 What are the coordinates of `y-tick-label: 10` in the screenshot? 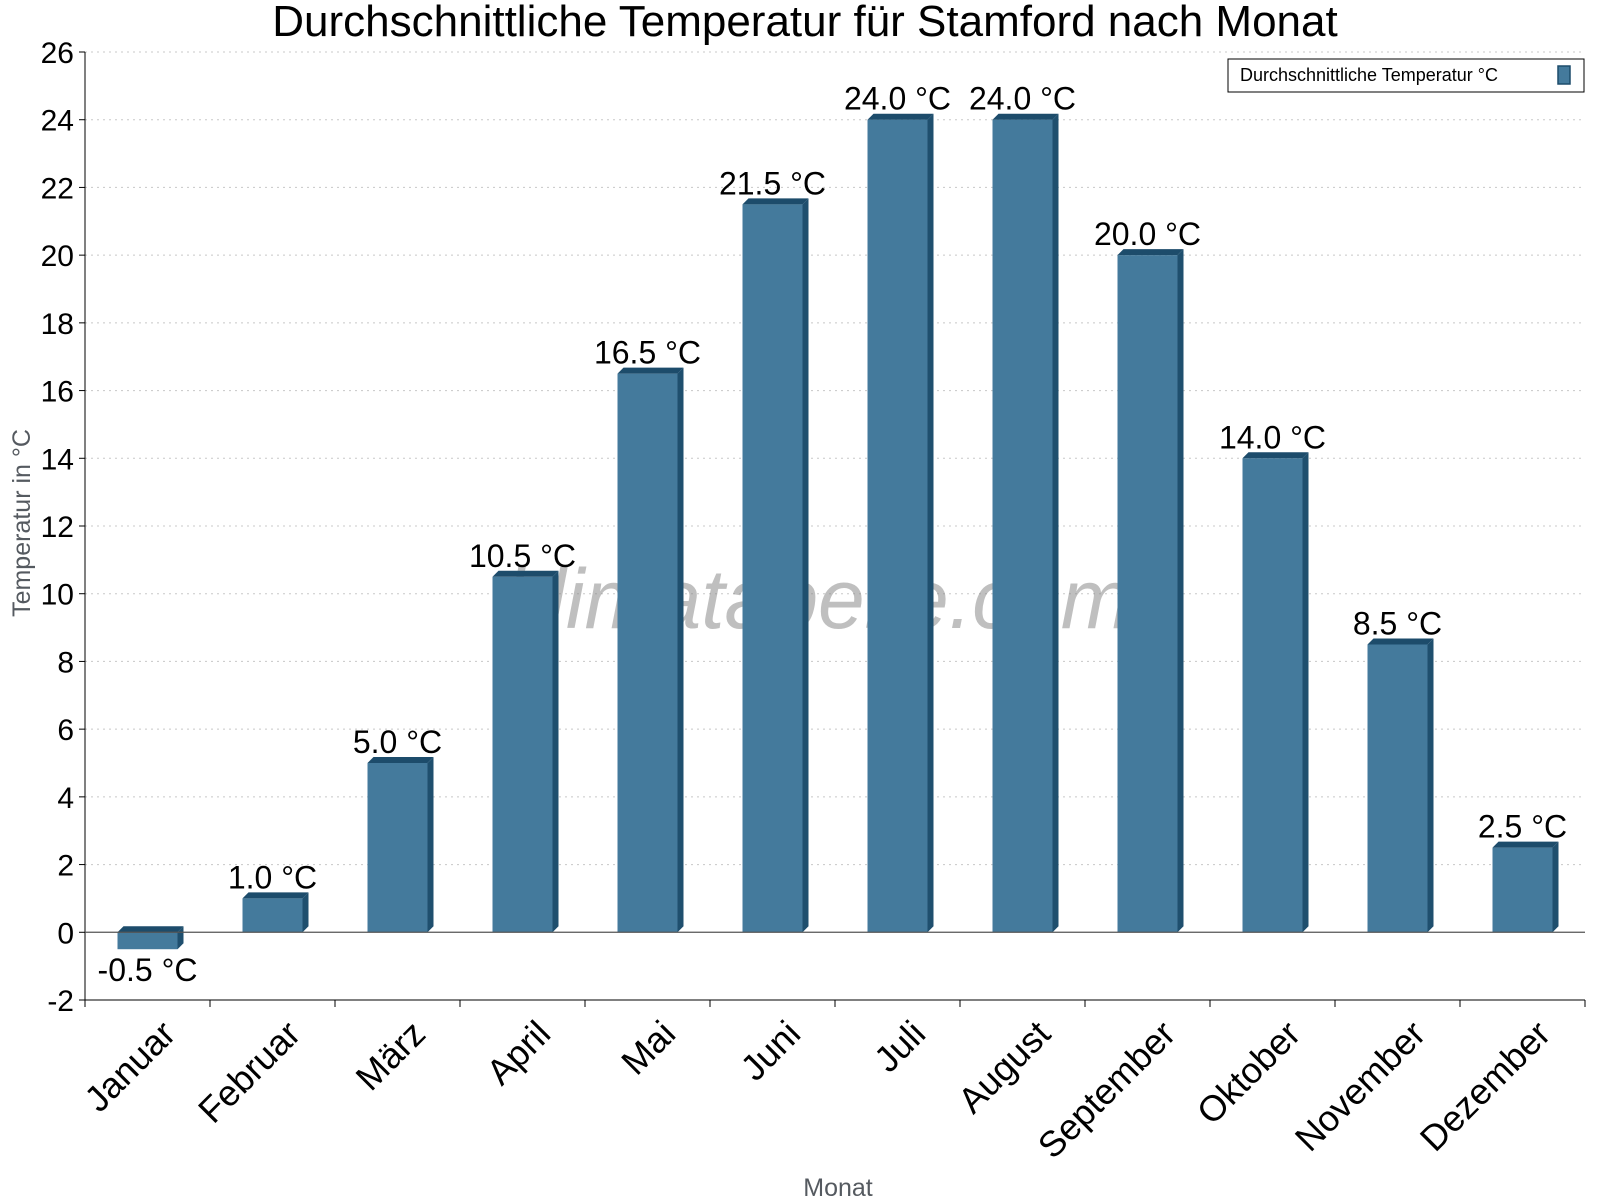 It's located at (57, 595).